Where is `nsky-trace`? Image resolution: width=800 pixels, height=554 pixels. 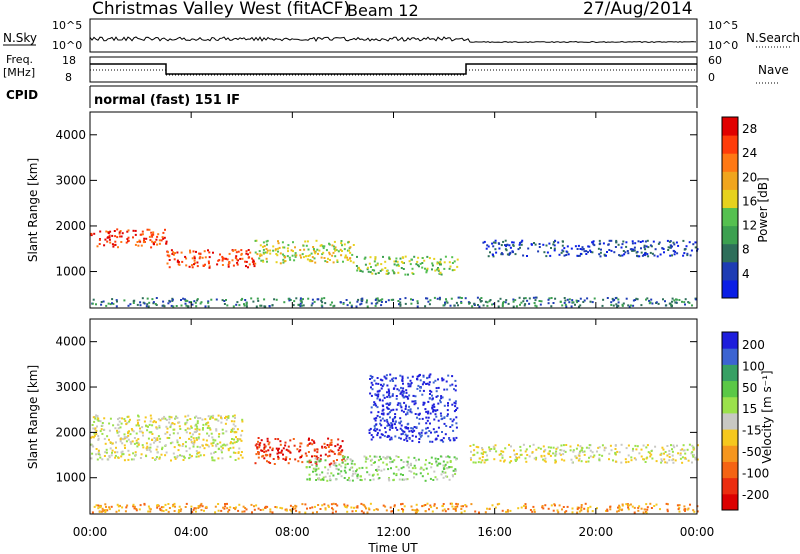
nsky-trace is located at coordinates (393, 39).